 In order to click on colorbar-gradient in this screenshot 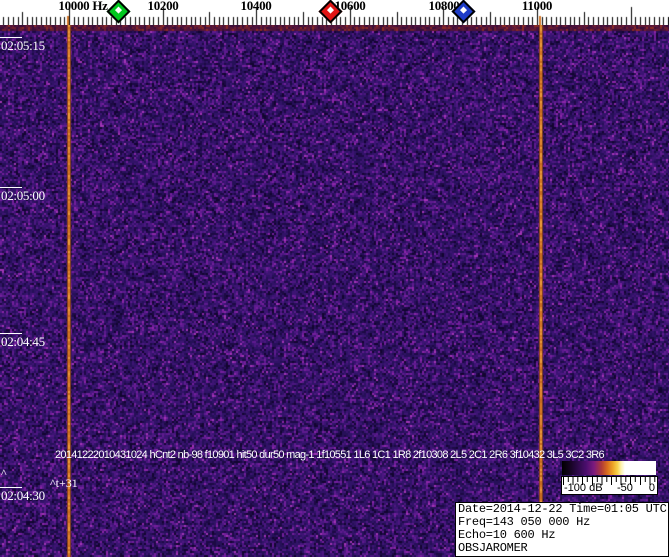, I will do `click(609, 468)`.